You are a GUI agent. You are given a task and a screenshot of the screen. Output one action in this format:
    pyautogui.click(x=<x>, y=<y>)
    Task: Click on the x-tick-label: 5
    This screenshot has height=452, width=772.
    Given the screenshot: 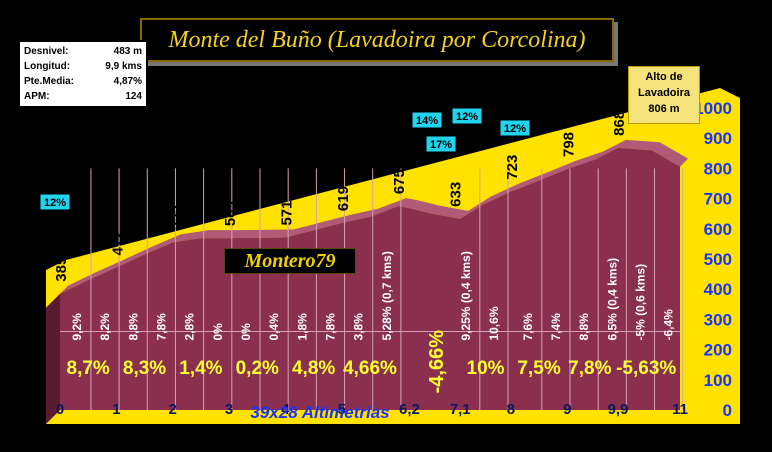 What is the action you would take?
    pyautogui.click(x=342, y=409)
    